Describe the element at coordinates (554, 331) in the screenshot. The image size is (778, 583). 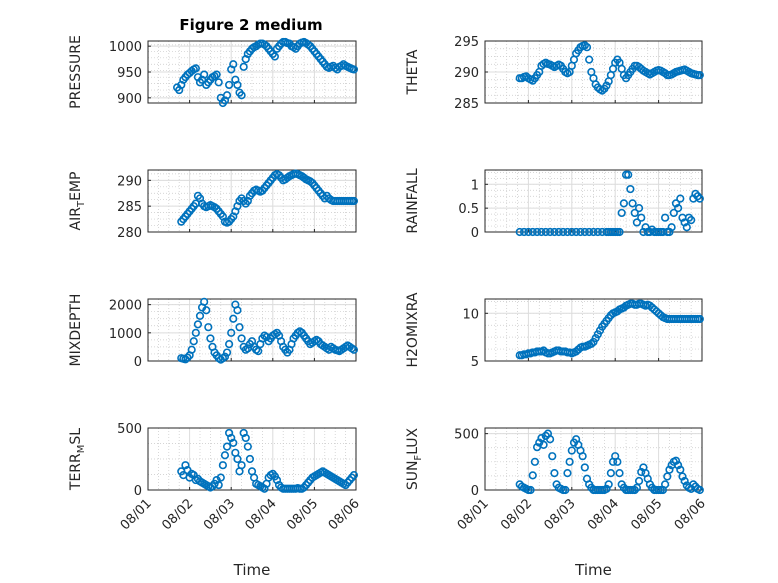
I see `subplot-6: 5 10 H2OMIXRA` at that location.